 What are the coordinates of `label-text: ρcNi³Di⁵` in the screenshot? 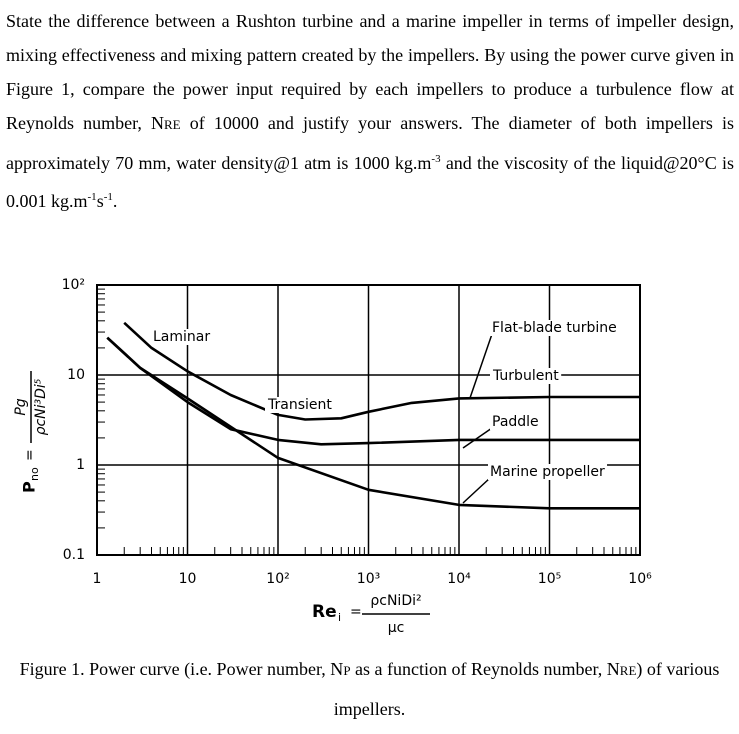 It's located at (41, 406).